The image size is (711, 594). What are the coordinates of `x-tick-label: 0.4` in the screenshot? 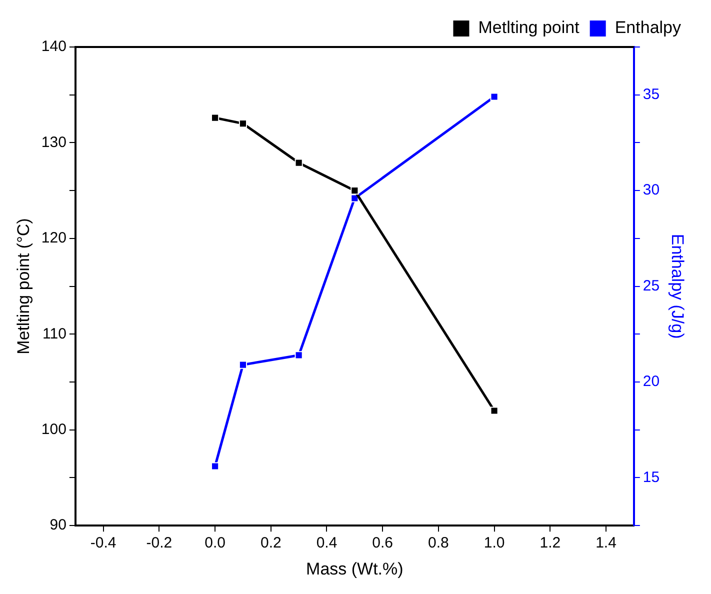 It's located at (327, 543).